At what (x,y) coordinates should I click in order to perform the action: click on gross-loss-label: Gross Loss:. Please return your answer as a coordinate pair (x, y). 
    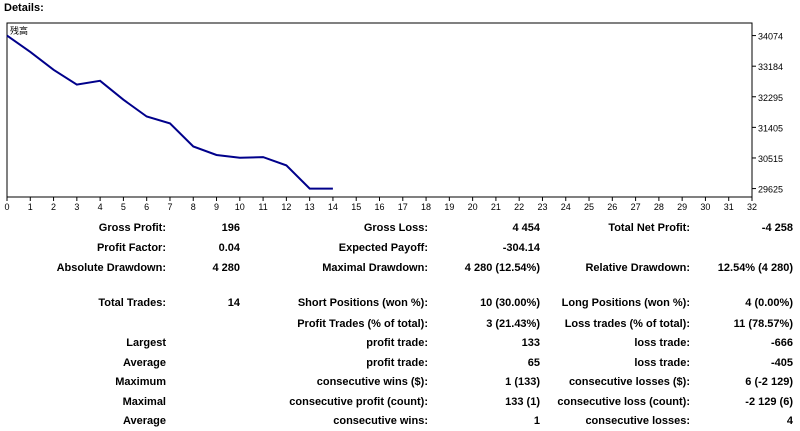
    Looking at the image, I should click on (395, 228).